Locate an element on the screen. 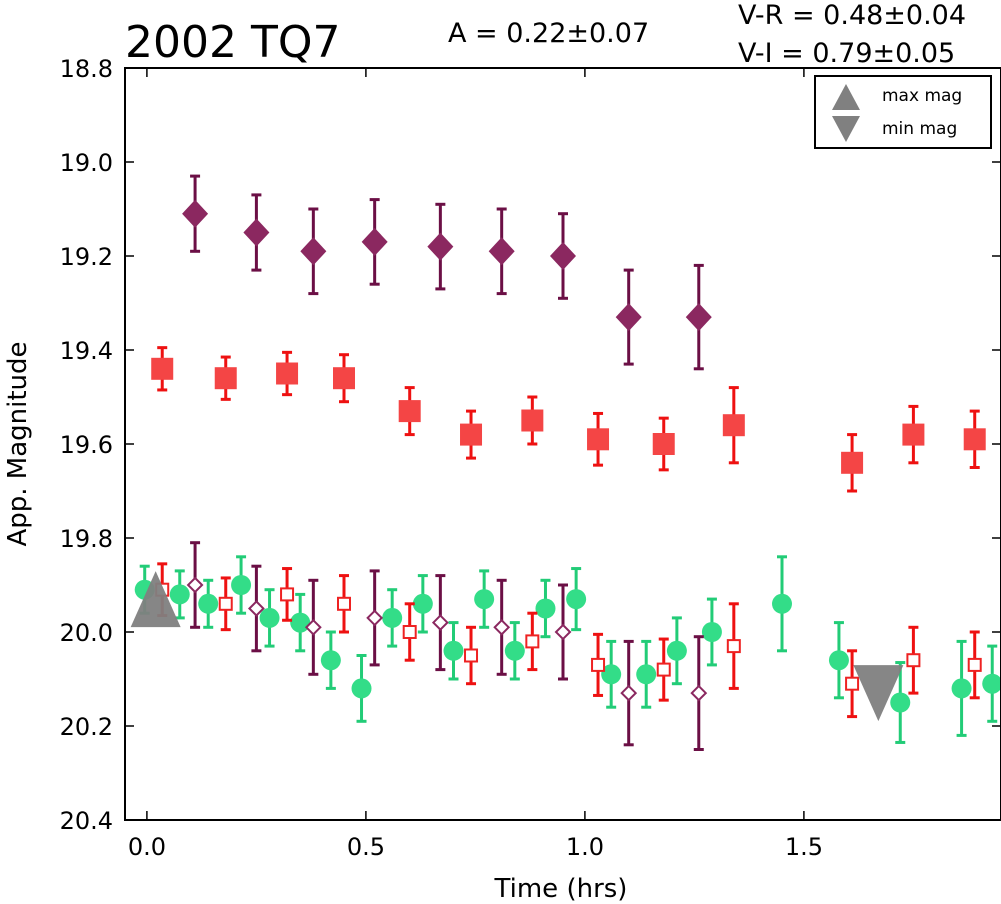 This screenshot has width=1001, height=904. x-tick-label: 1.0 is located at coordinates (585, 847).